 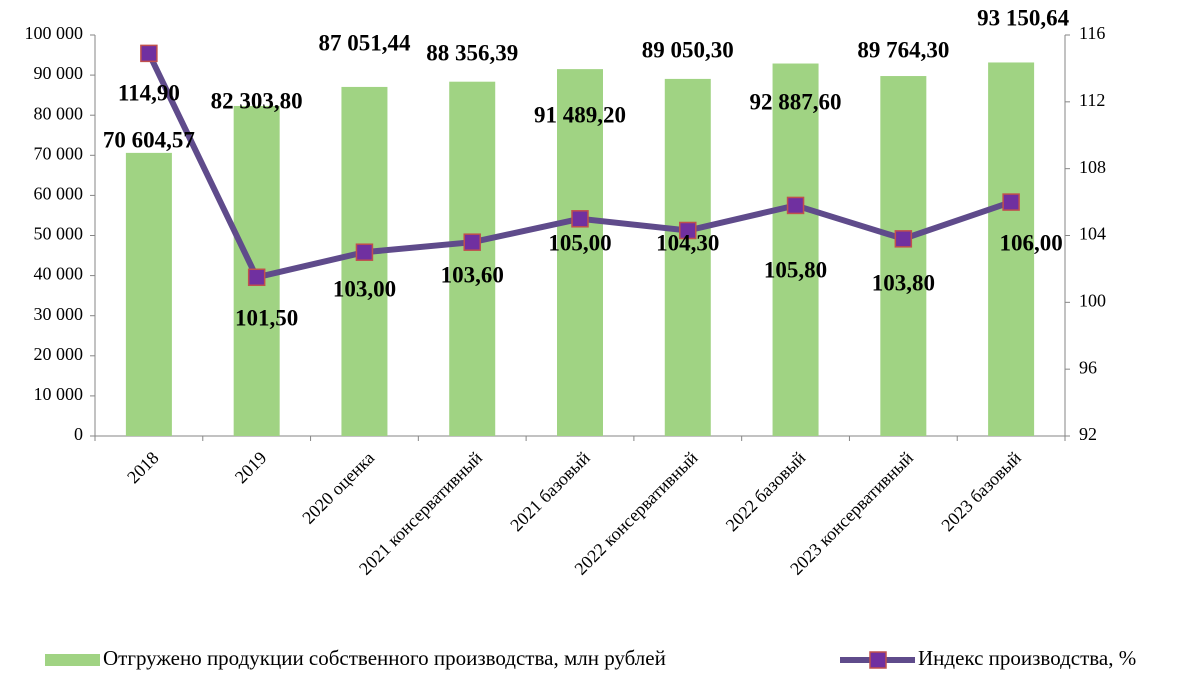 I want to click on line-value-label: 106,00, so click(x=1030, y=242).